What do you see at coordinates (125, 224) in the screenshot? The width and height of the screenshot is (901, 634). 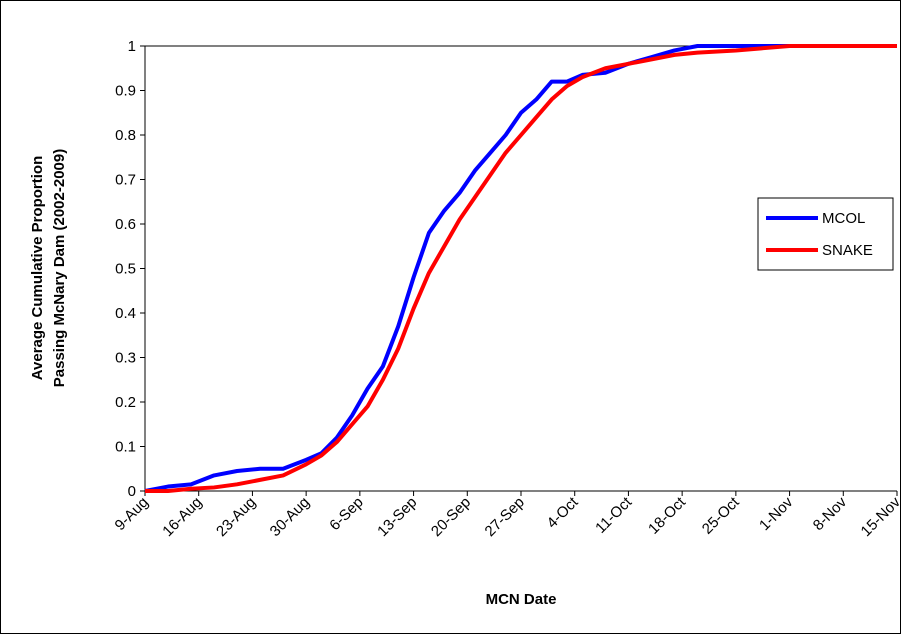 I see `y-tick-label: 0.6` at bounding box center [125, 224].